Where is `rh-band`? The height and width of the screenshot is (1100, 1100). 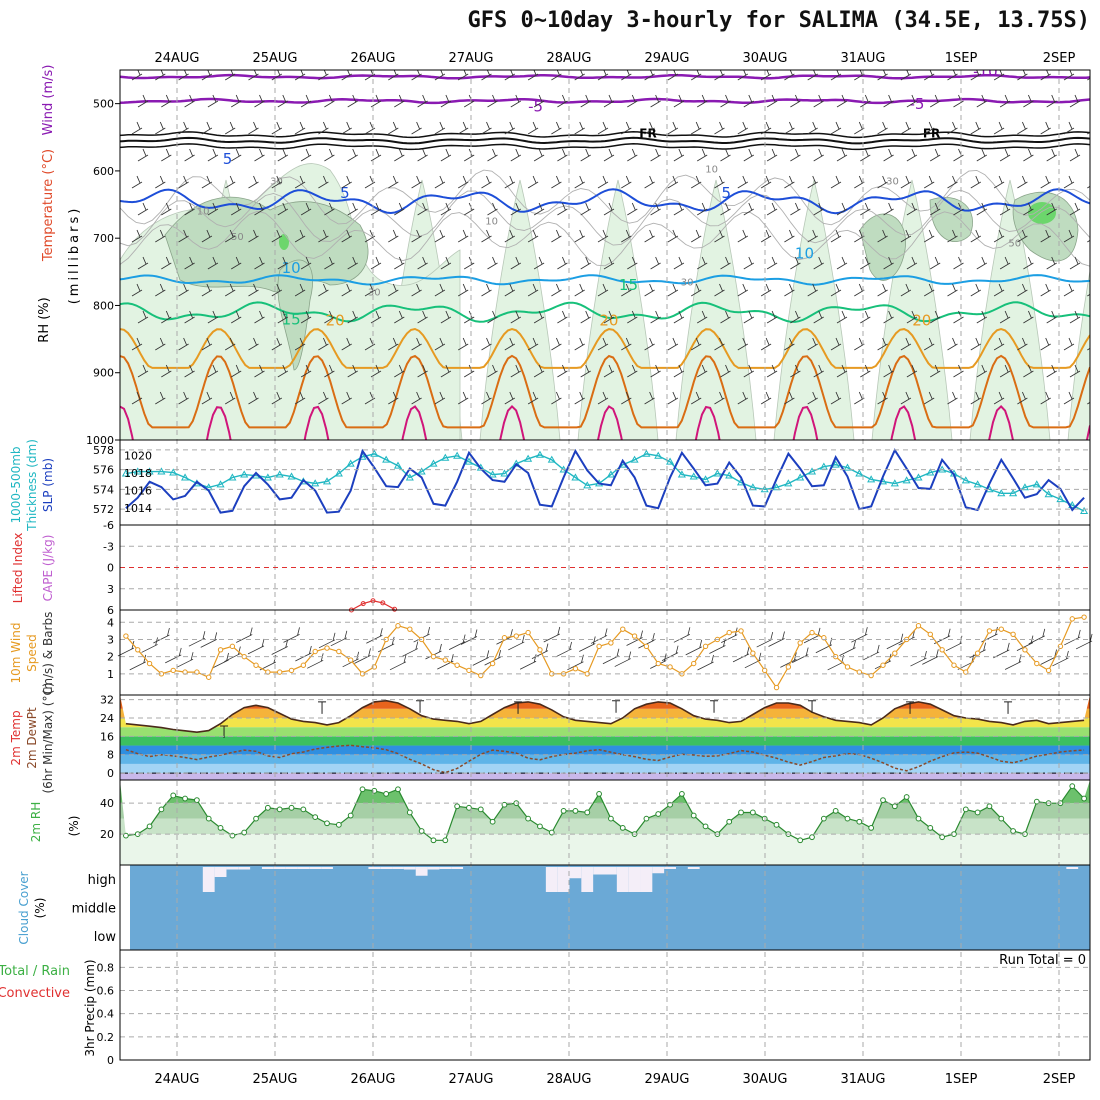 rh-band is located at coordinates (605, 826).